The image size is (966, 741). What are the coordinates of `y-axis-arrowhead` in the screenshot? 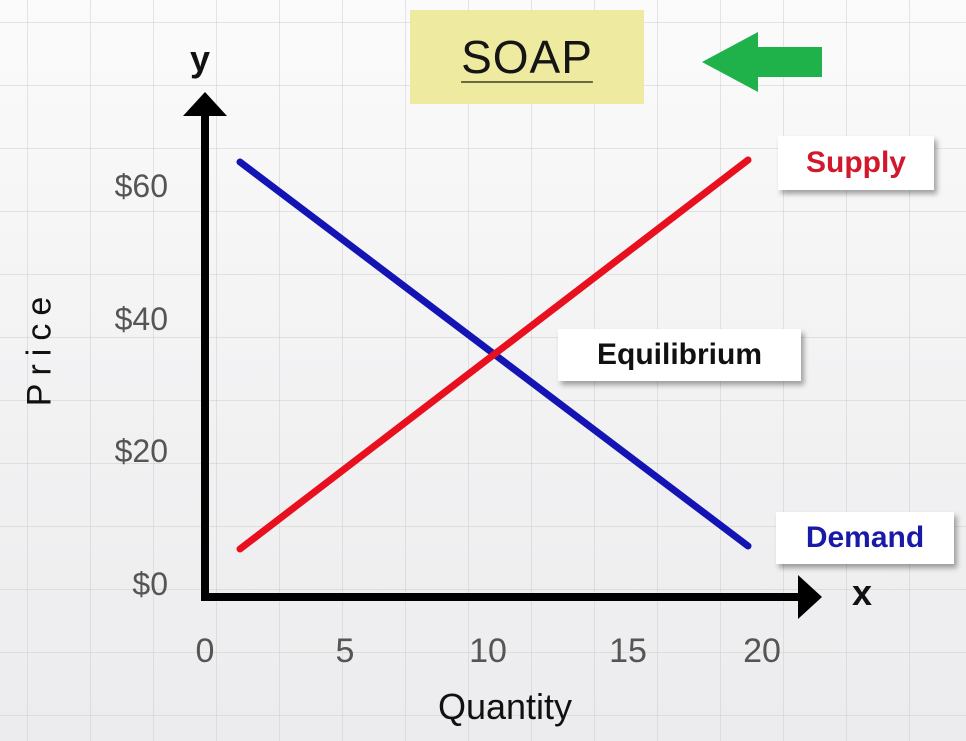 It's located at (205, 104).